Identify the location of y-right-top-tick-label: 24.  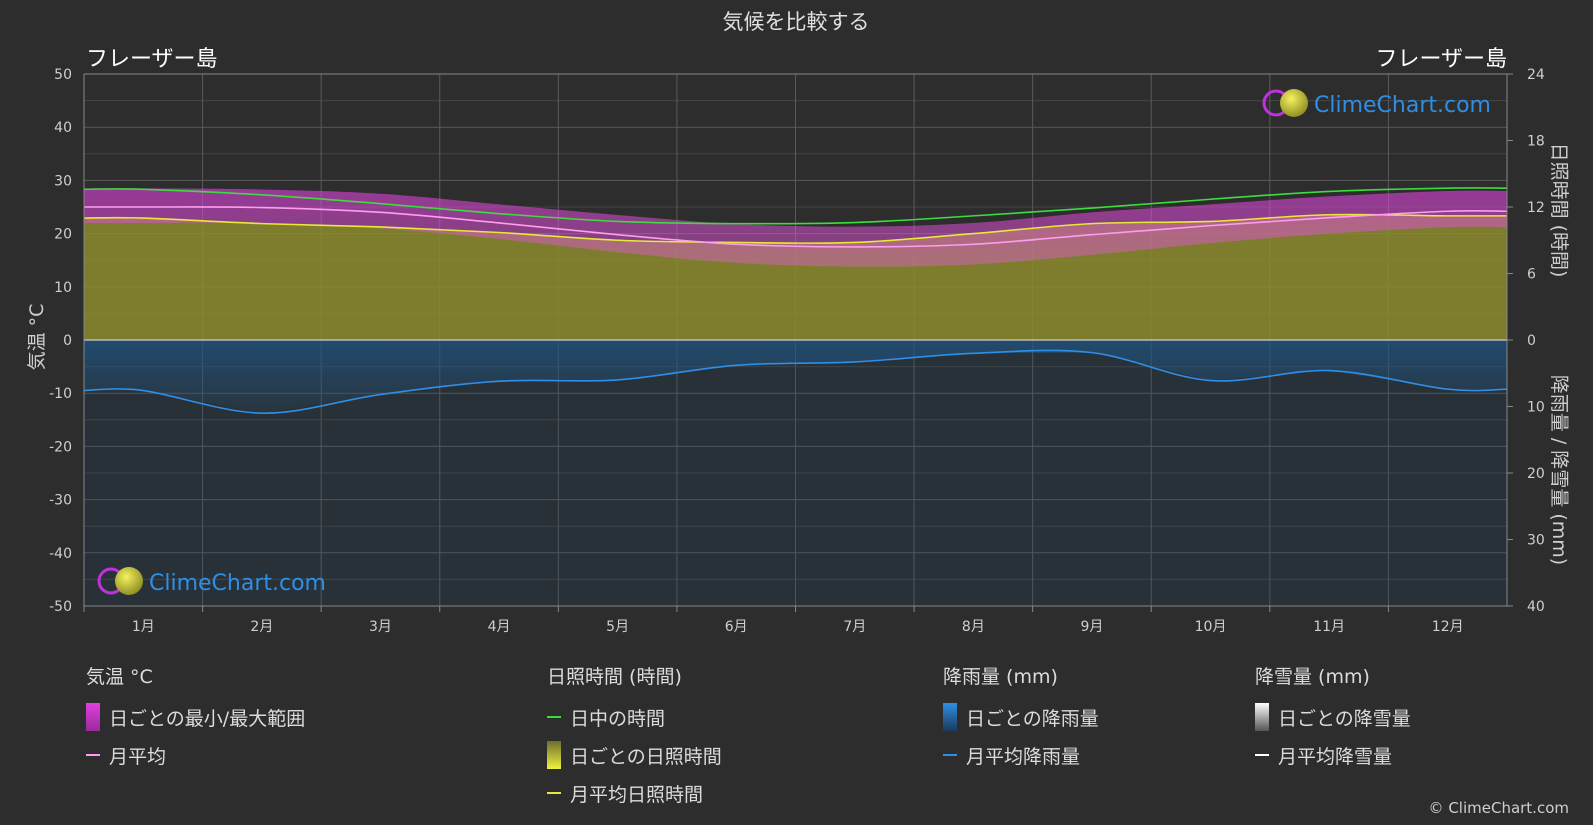
(1536, 75).